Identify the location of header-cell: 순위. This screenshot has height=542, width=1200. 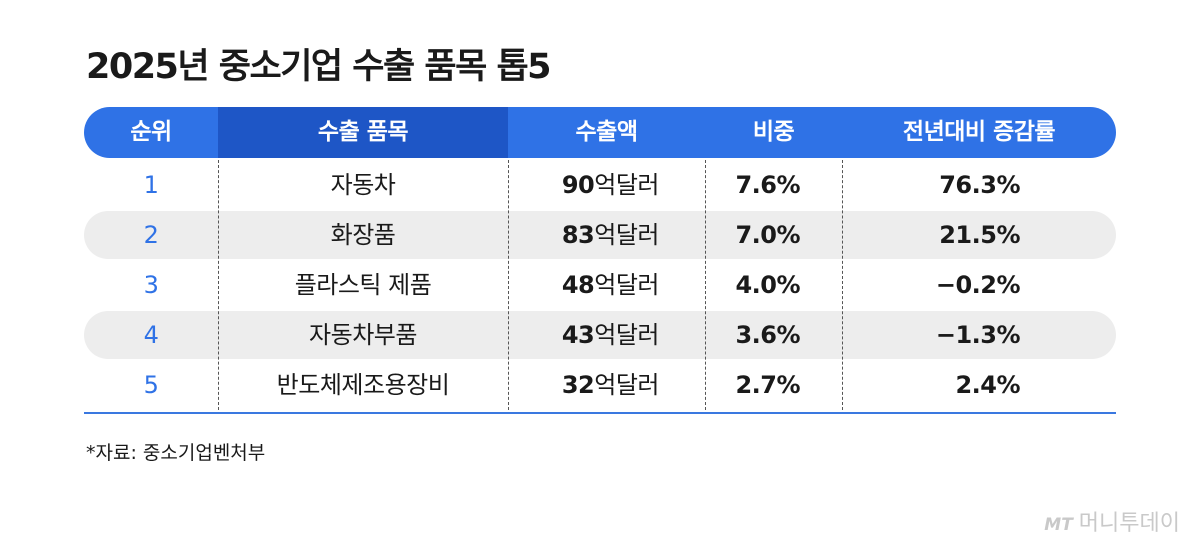
(151, 132).